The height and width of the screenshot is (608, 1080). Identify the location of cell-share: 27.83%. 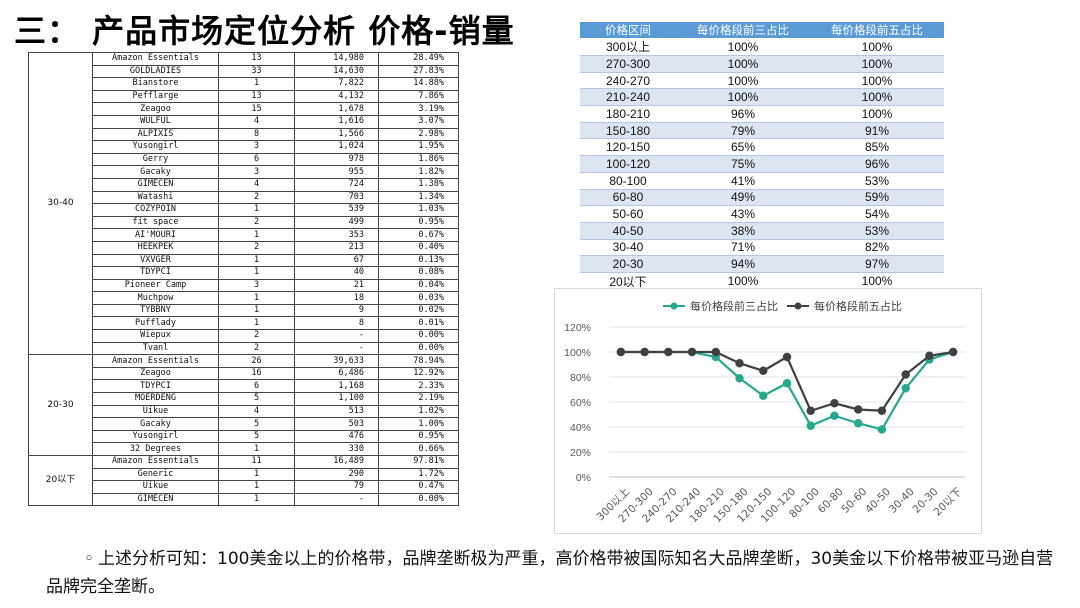
(418, 71).